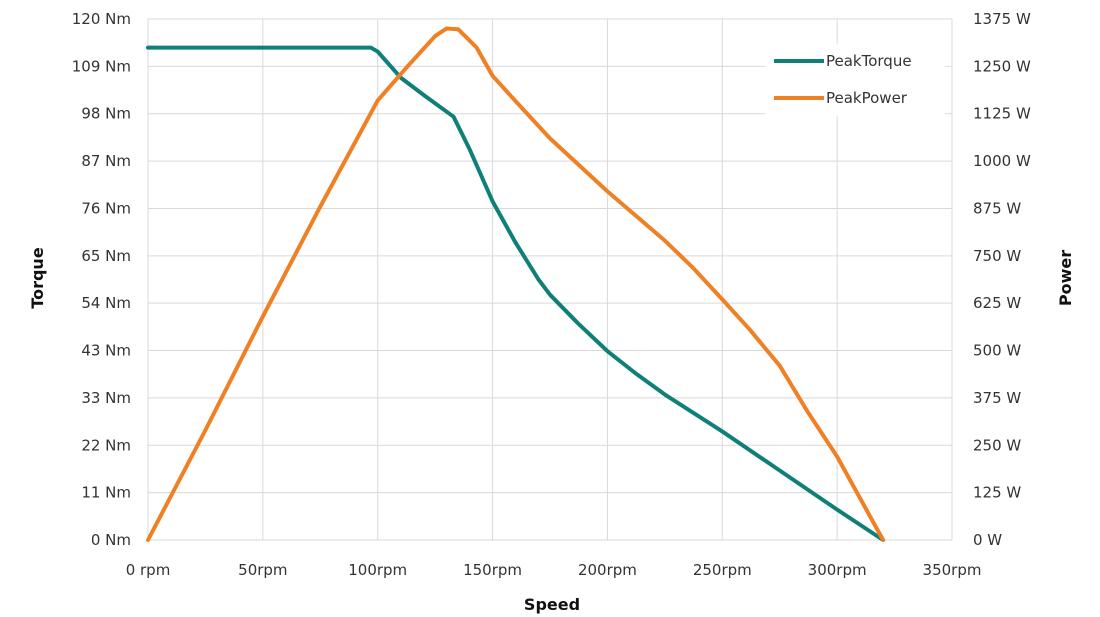 The height and width of the screenshot is (617, 1100). I want to click on right-axis-title: Power, so click(1065, 278).